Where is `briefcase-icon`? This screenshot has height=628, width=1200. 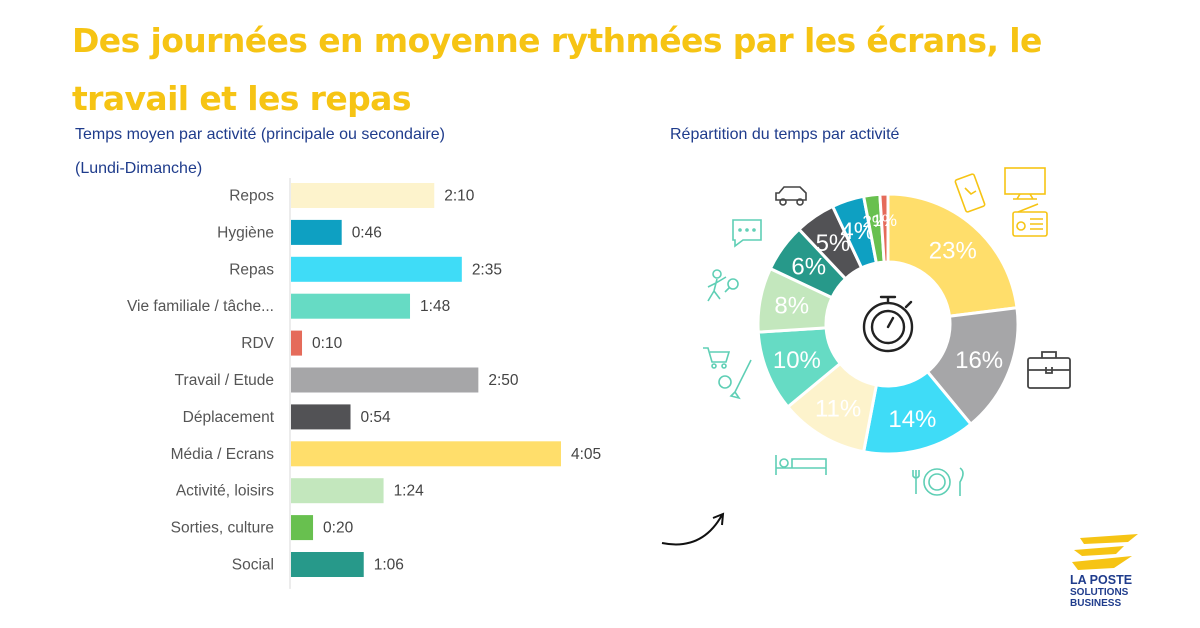
briefcase-icon is located at coordinates (1049, 370).